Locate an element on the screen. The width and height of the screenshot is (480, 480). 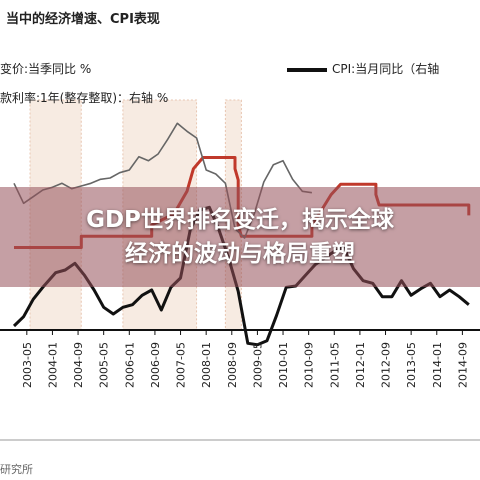
headline-line-1: GDP世界排名变迁，揭示全球 is located at coordinates (240, 220).